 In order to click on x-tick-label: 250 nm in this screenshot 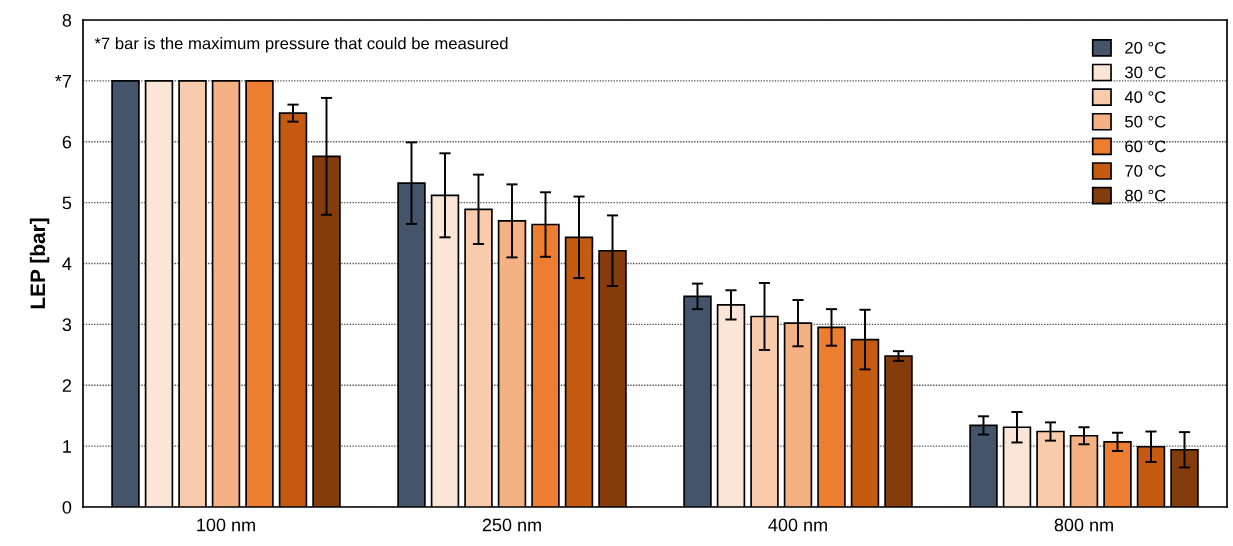, I will do `click(511, 525)`.